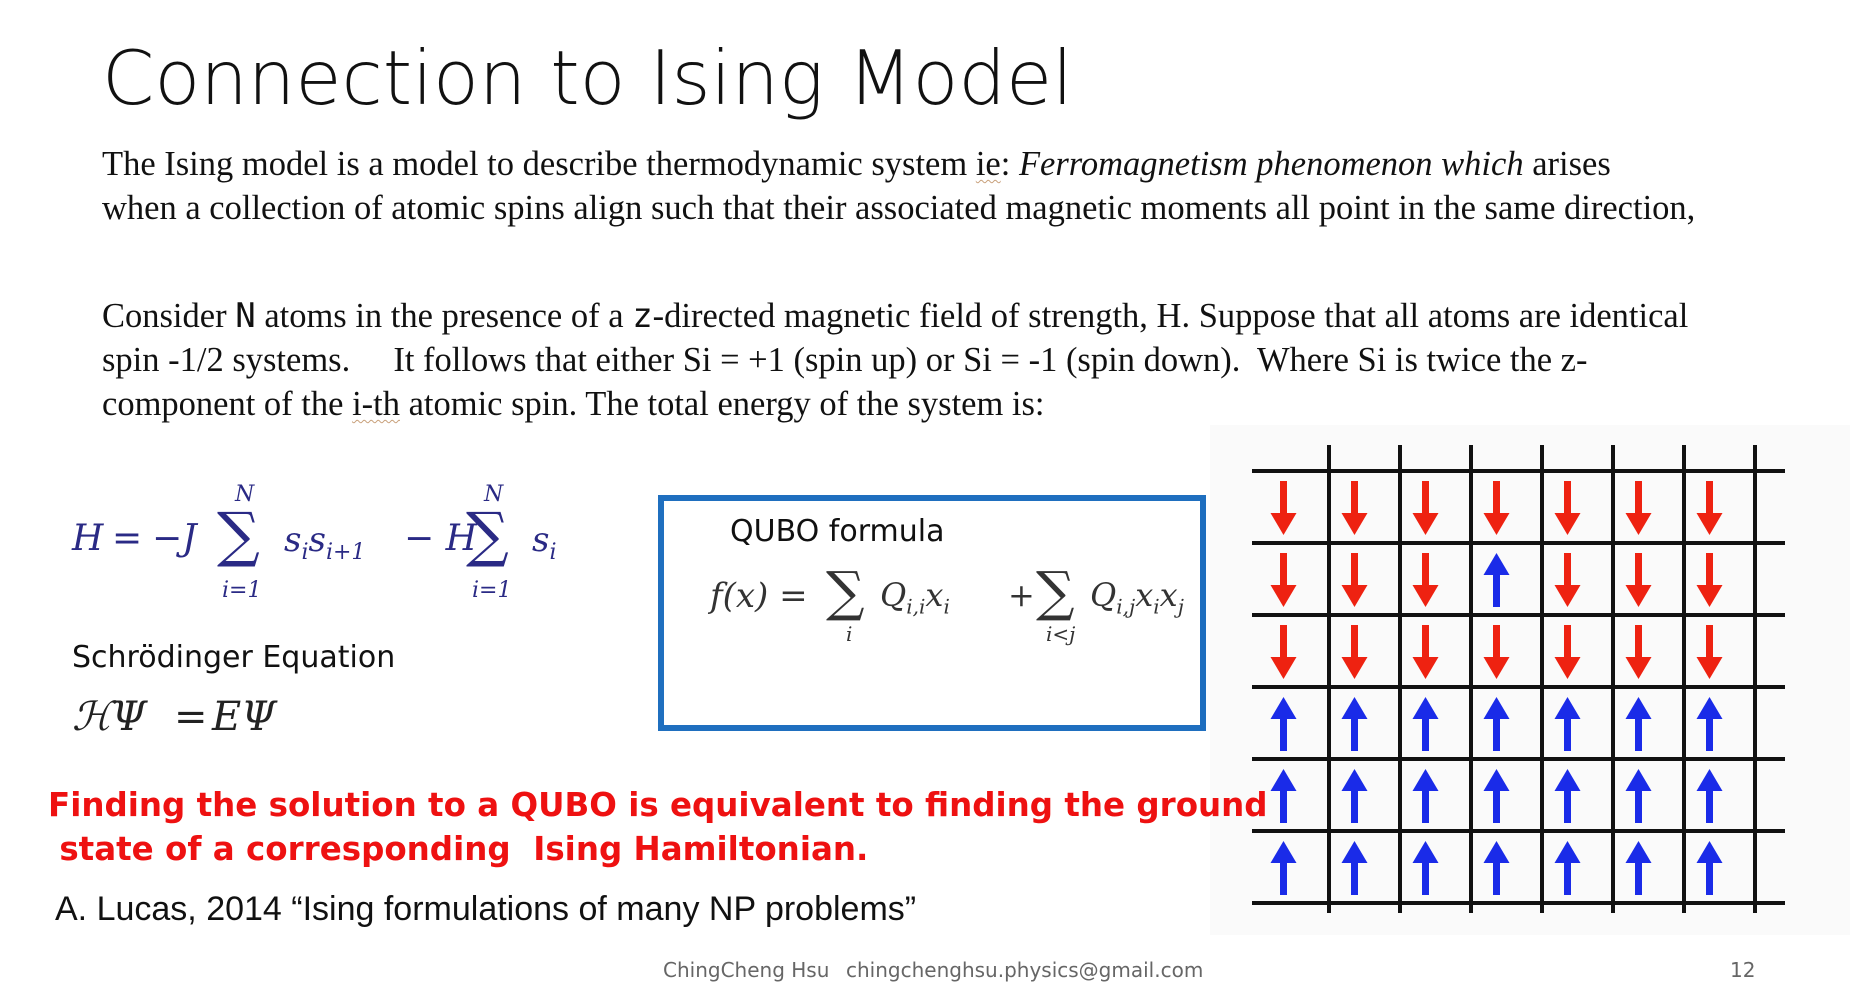  Describe the element at coordinates (1126, 606) in the screenshot. I see `qubo-q2-sub: i,j` at that location.